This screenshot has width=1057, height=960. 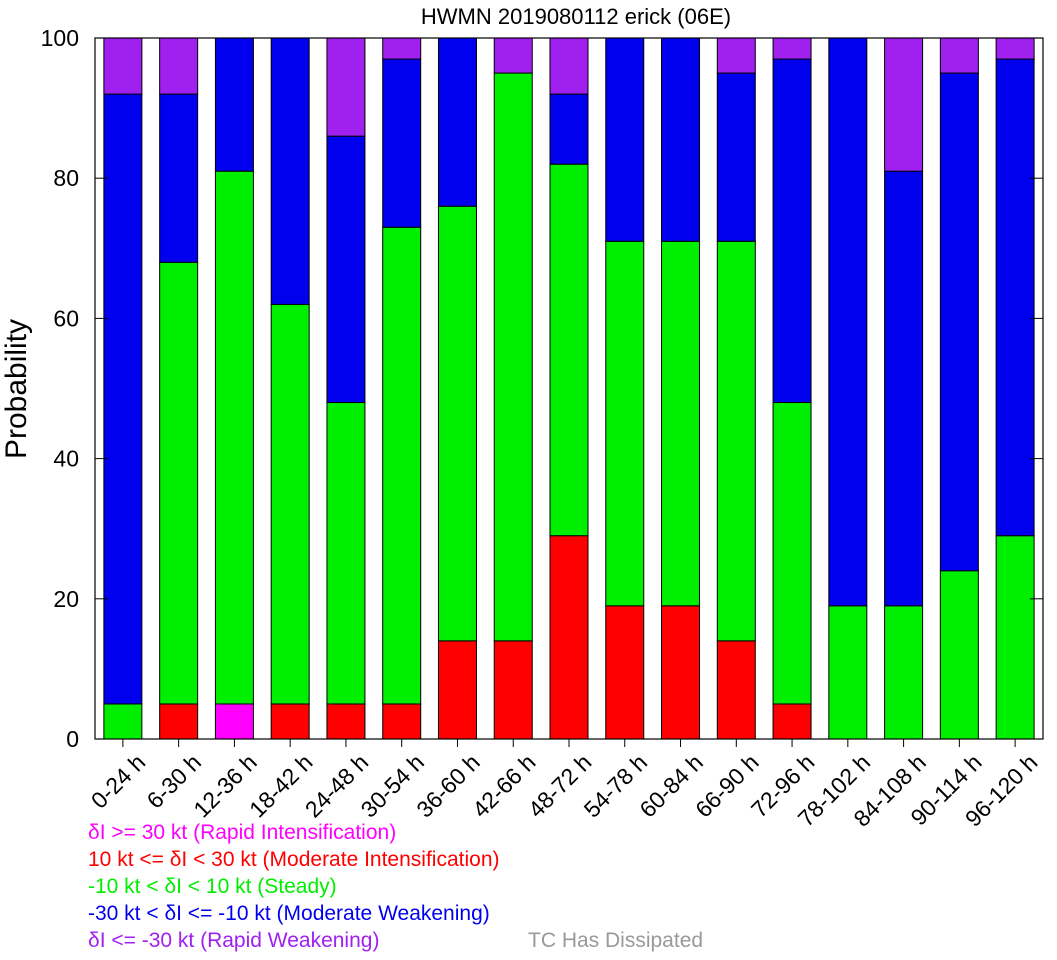 I want to click on chart-title: HWMN 2019080112 erick (06E), so click(x=576, y=16).